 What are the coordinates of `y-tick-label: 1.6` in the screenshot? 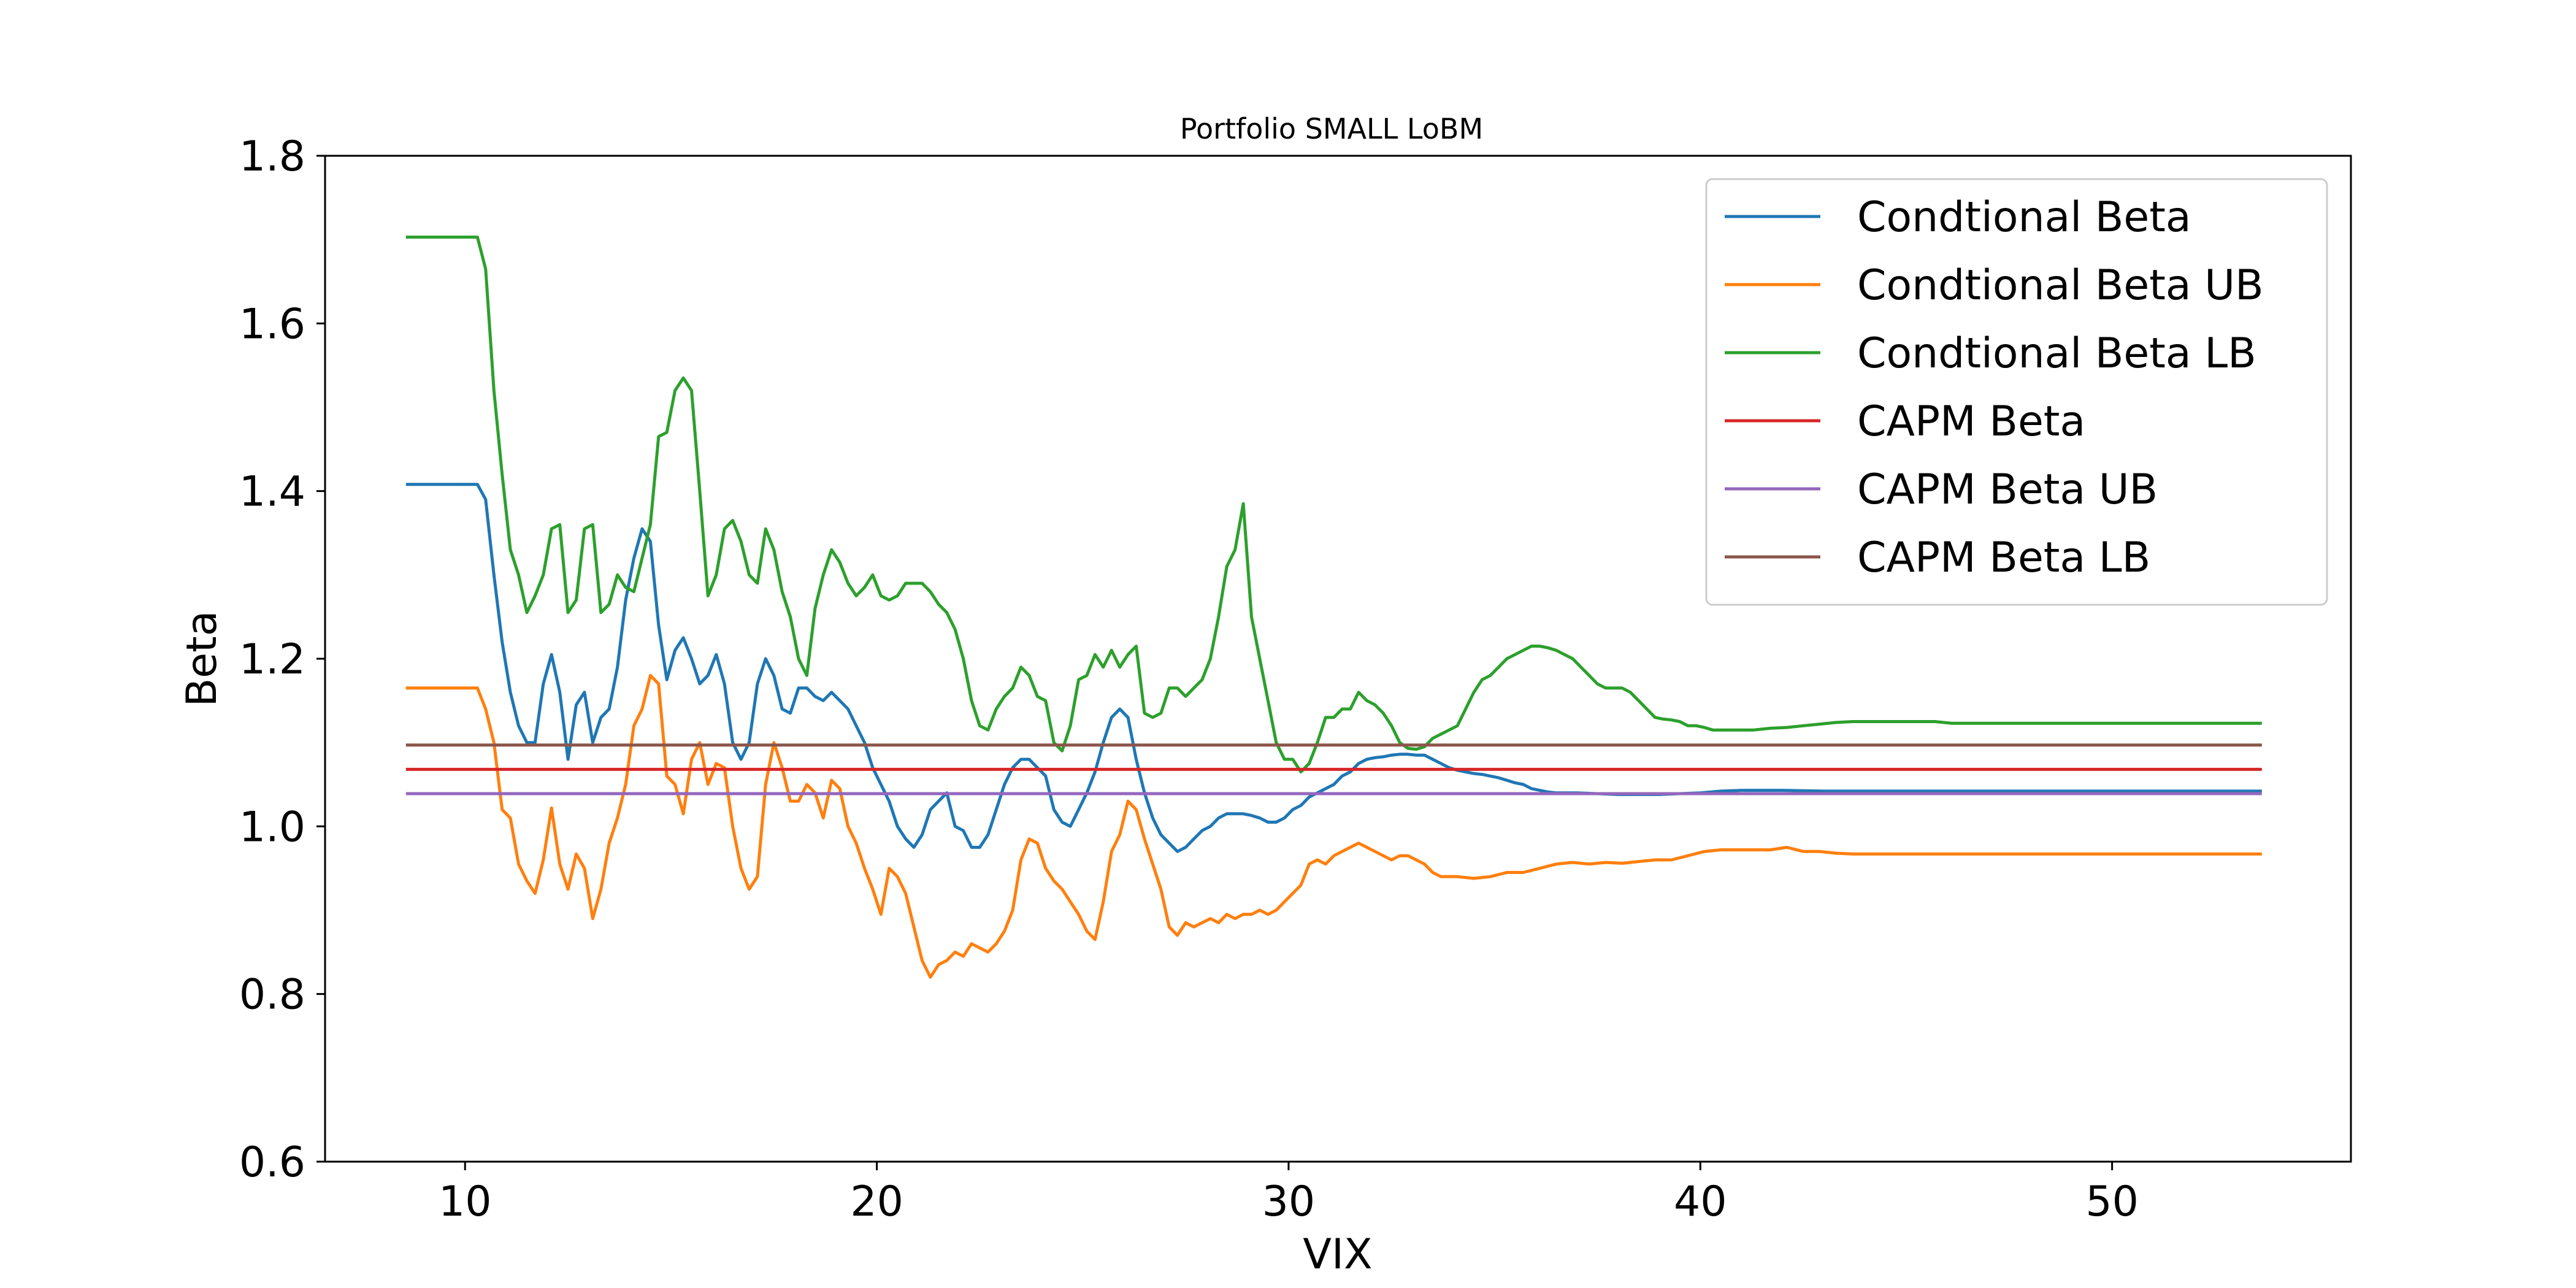 It's located at (272, 324).